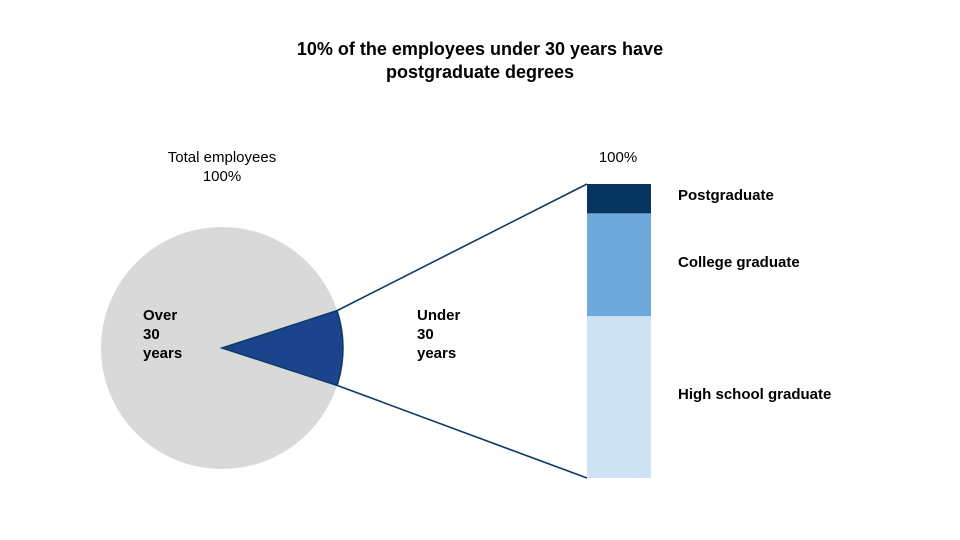 The height and width of the screenshot is (540, 960). What do you see at coordinates (163, 353) in the screenshot?
I see `pie-slice-label-over-30-line-3: years` at bounding box center [163, 353].